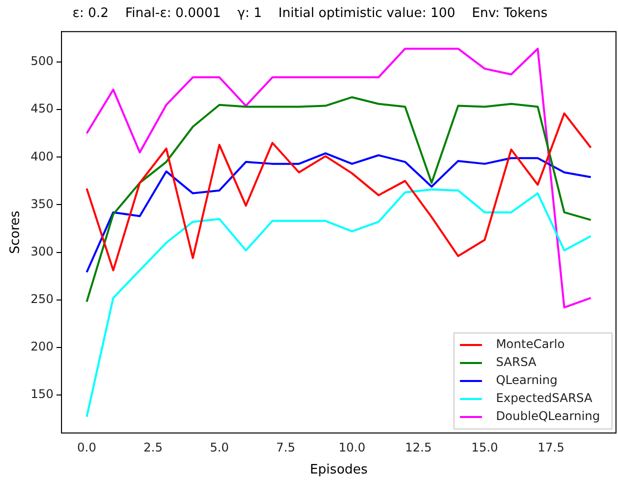 This screenshot has height=486, width=618. Describe the element at coordinates (219, 447) in the screenshot. I see `x-tick-label: 5.0` at that location.